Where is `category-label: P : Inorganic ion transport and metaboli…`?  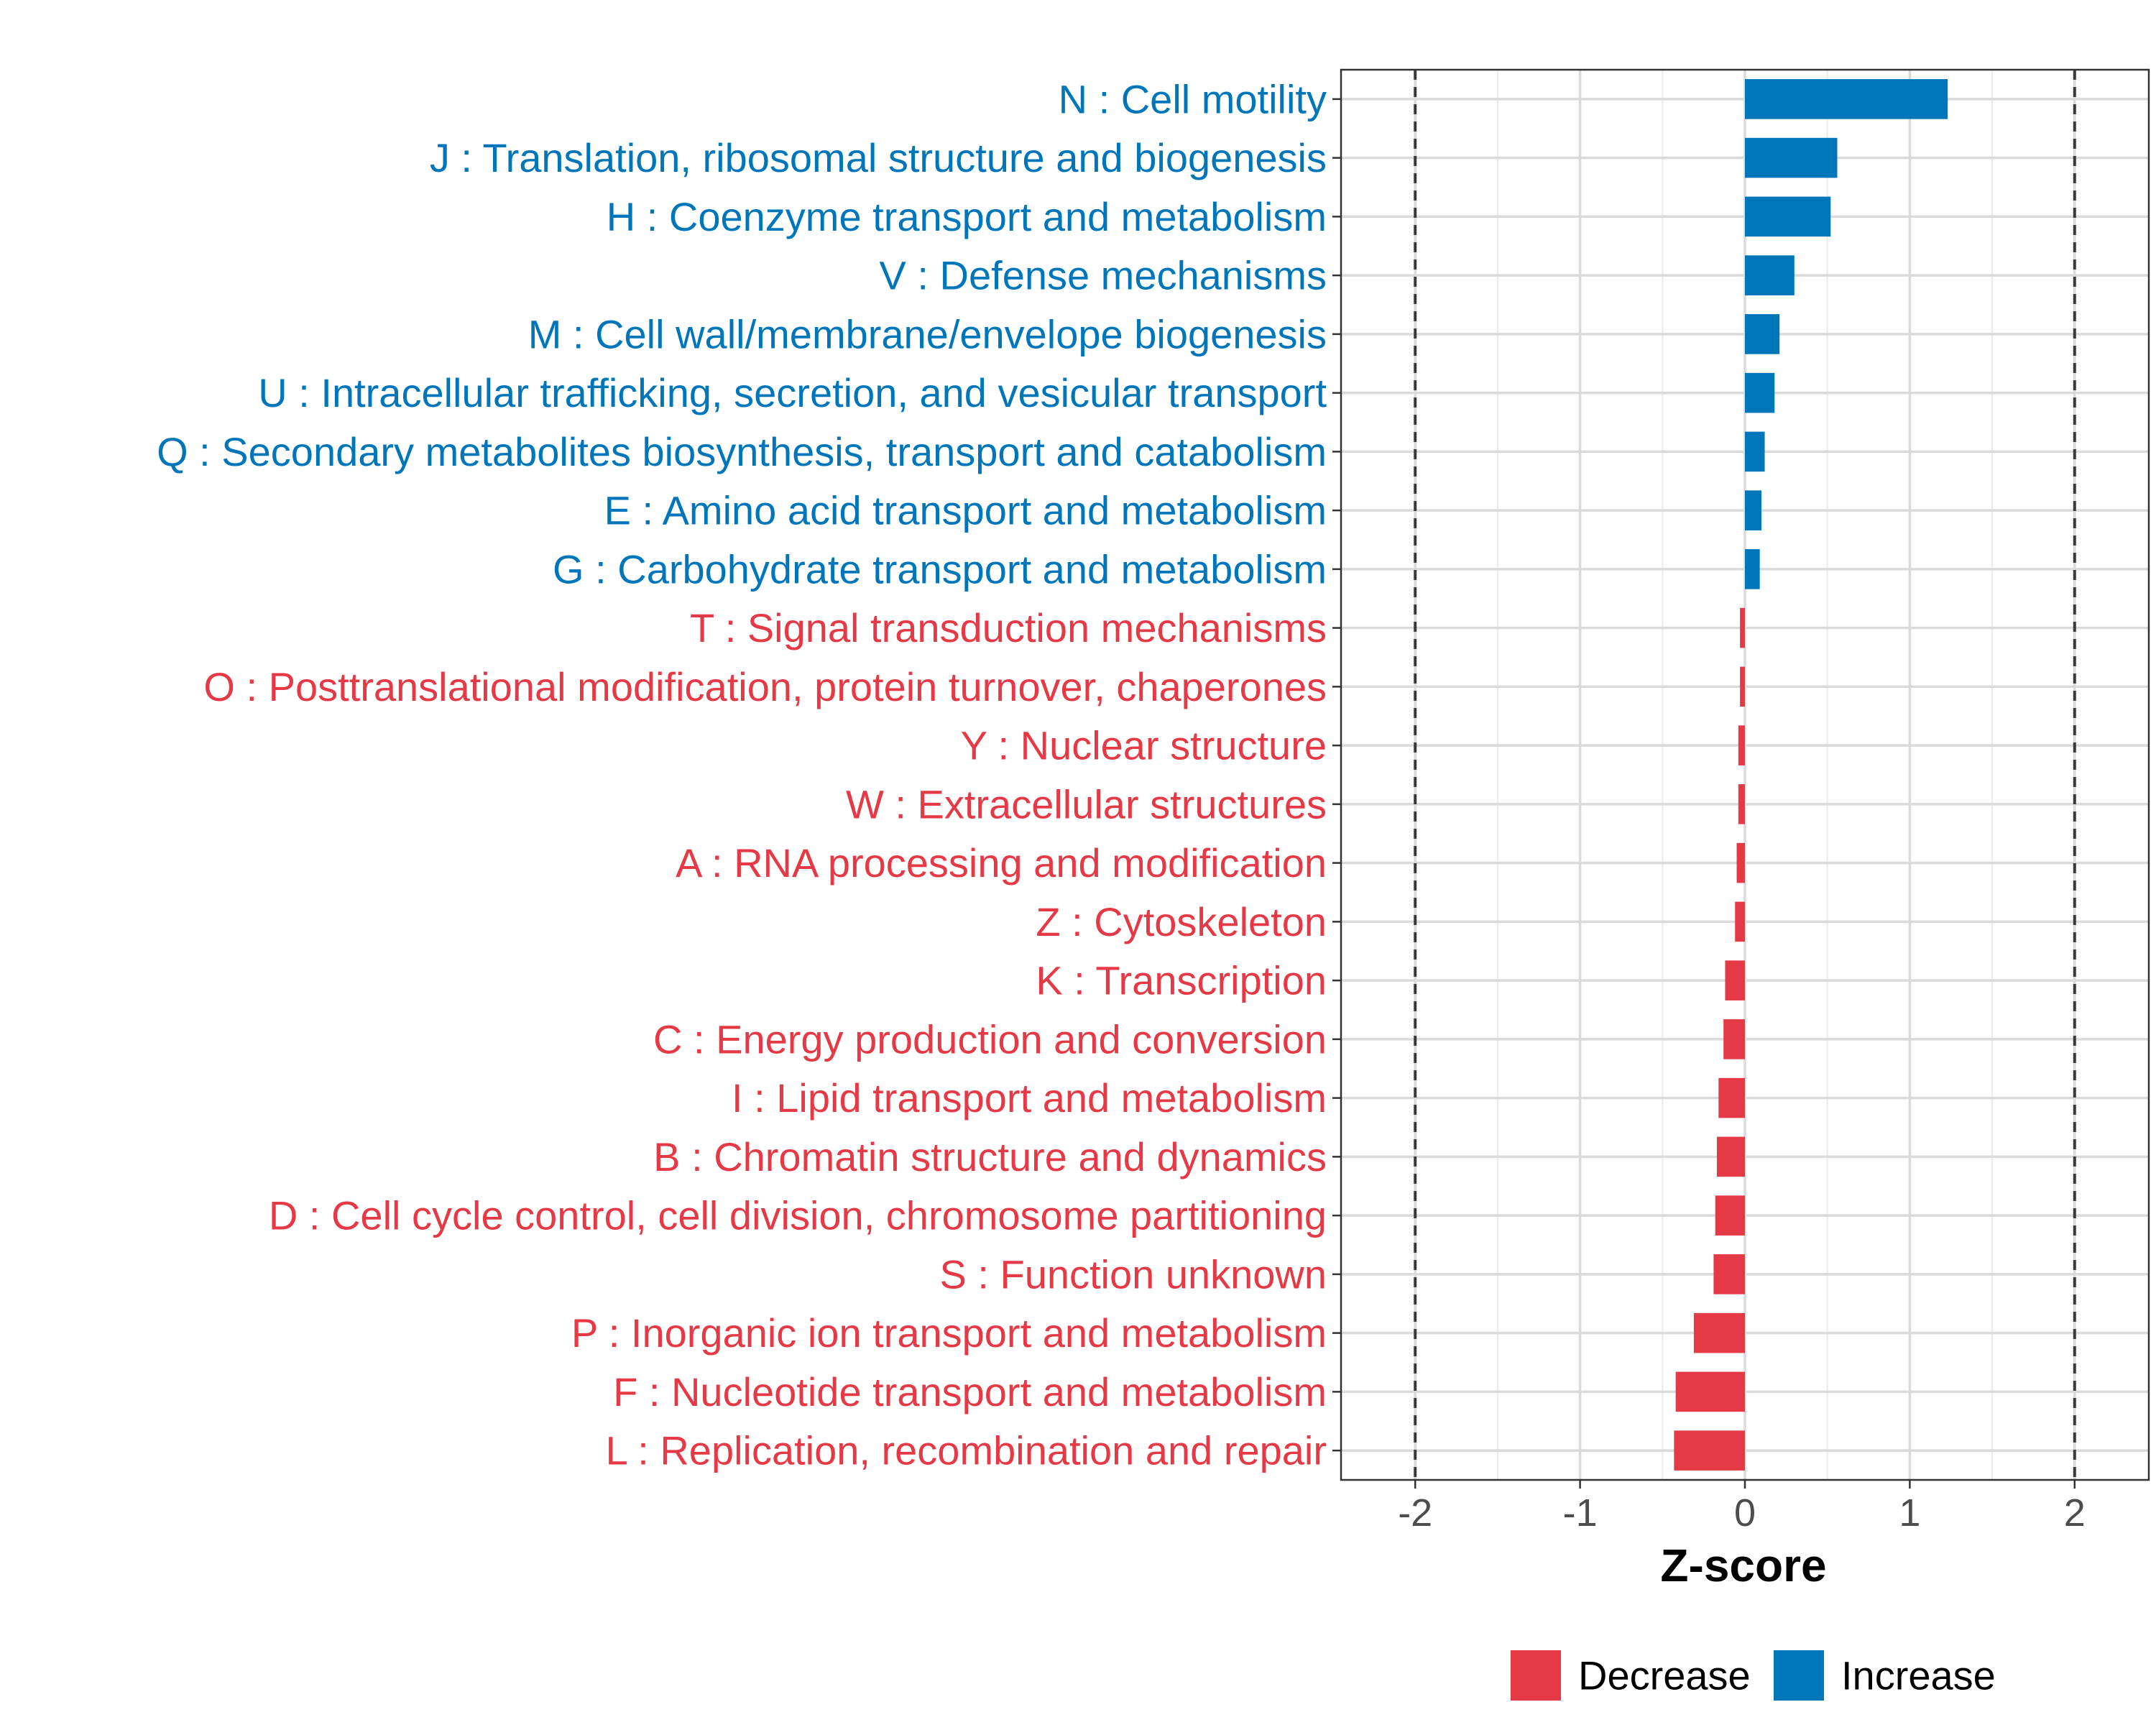 category-label: P : Inorganic ion transport and metaboli… is located at coordinates (949, 1333).